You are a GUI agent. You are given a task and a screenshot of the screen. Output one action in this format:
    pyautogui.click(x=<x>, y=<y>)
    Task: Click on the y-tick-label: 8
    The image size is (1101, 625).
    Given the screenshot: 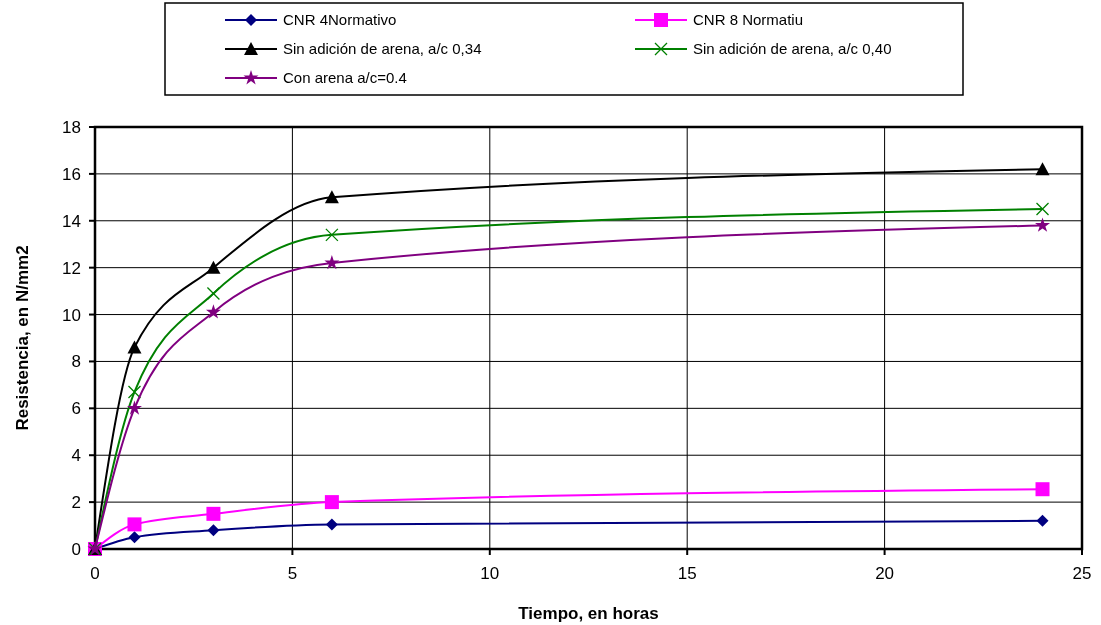 What is the action you would take?
    pyautogui.click(x=76, y=362)
    